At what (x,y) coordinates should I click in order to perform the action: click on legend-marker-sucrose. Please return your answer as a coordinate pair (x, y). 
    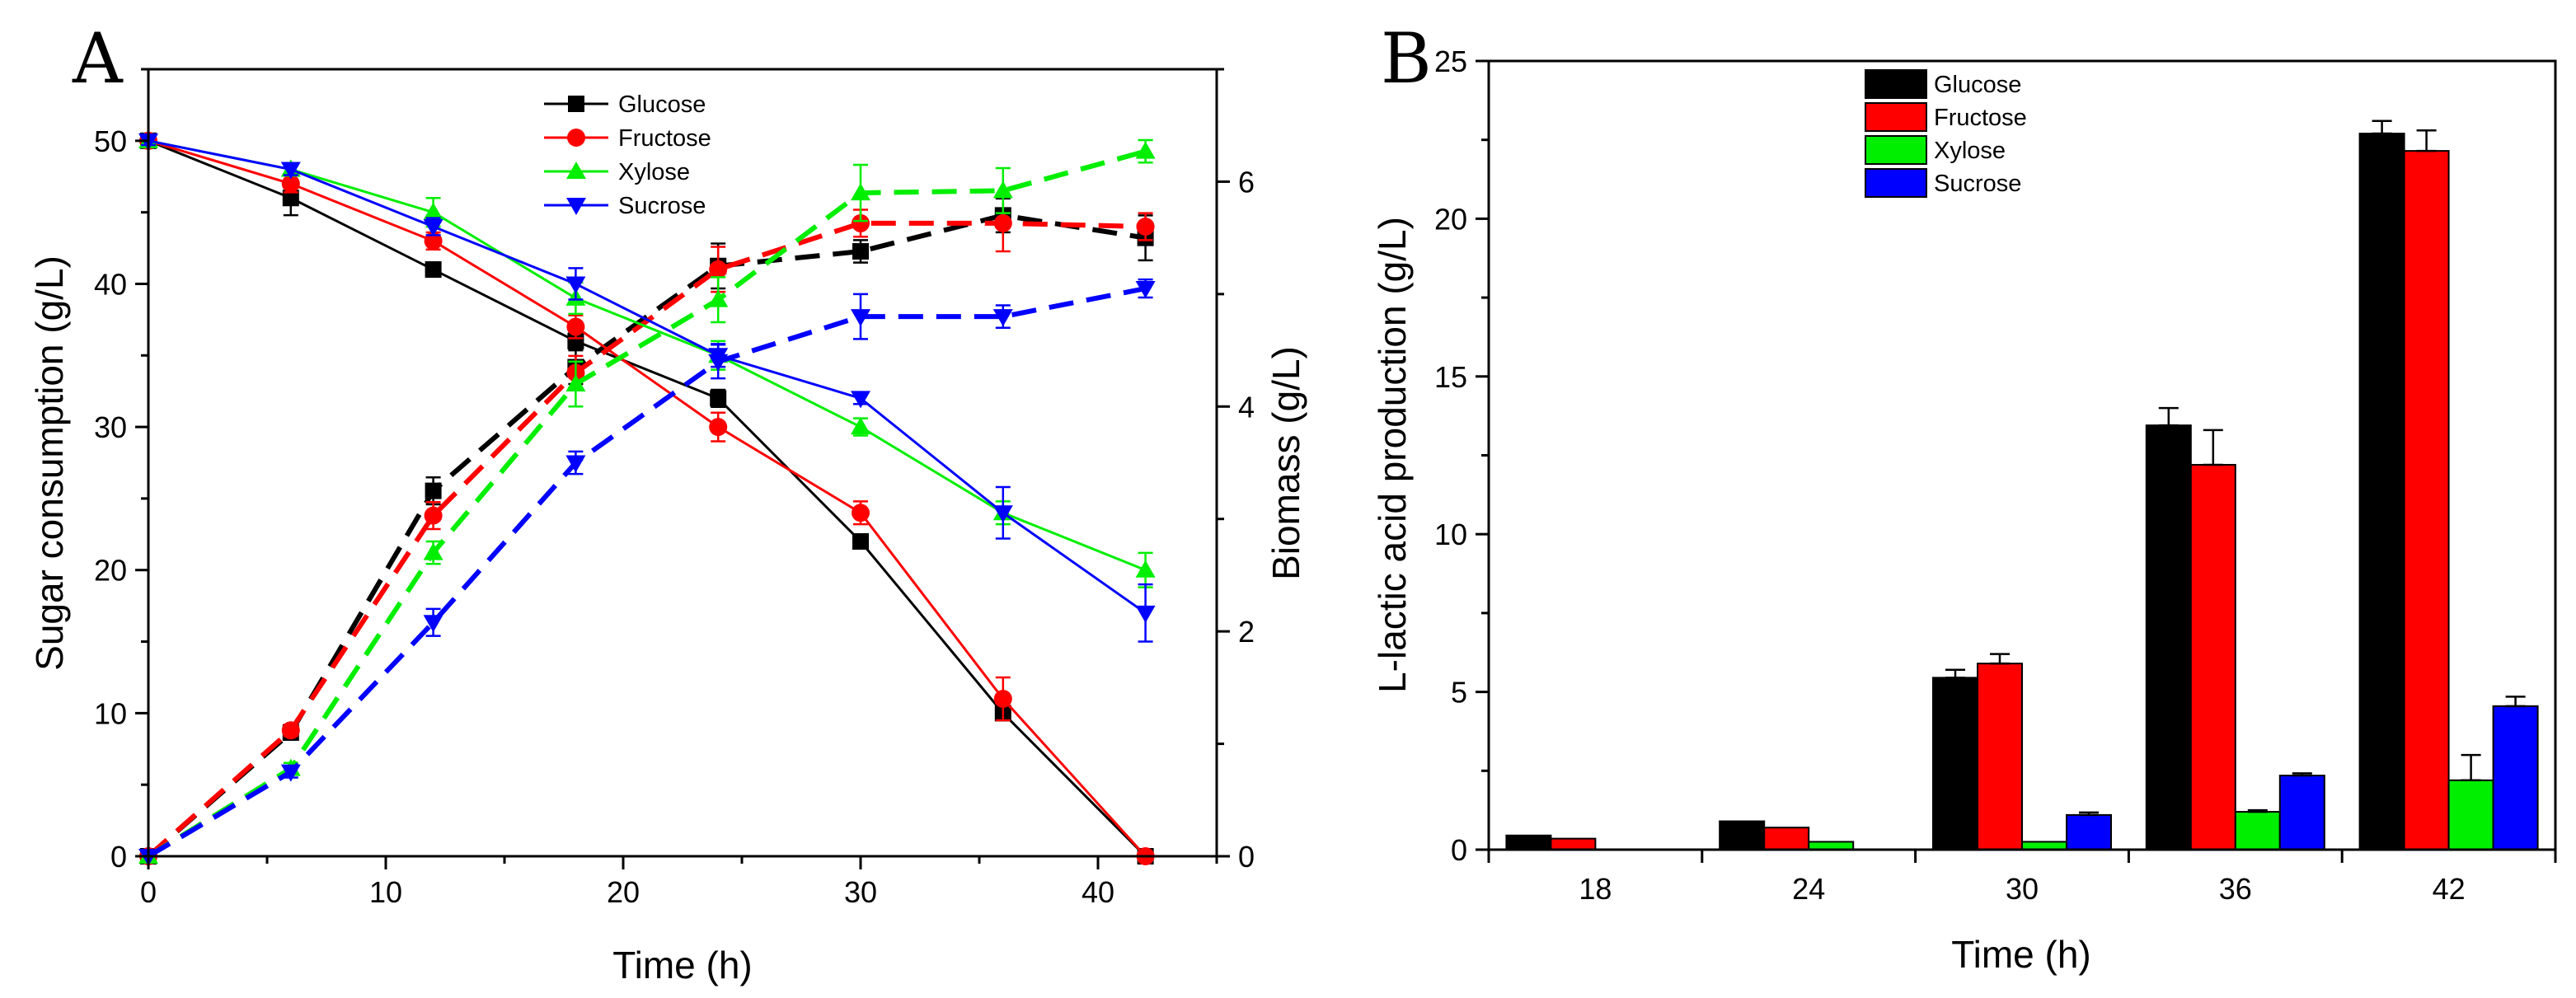
    Looking at the image, I should click on (576, 206).